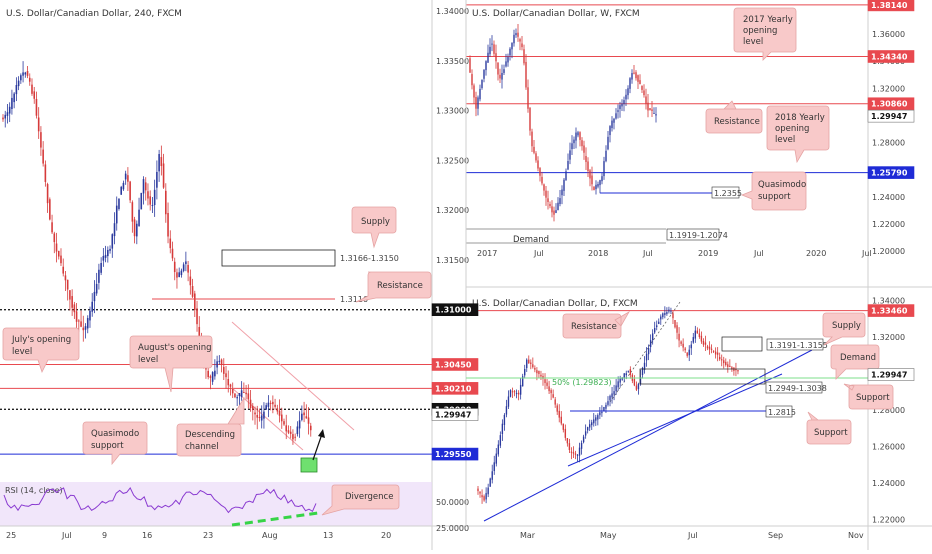  What do you see at coordinates (891, 310) in the screenshot?
I see `daily-price-badge` at bounding box center [891, 310].